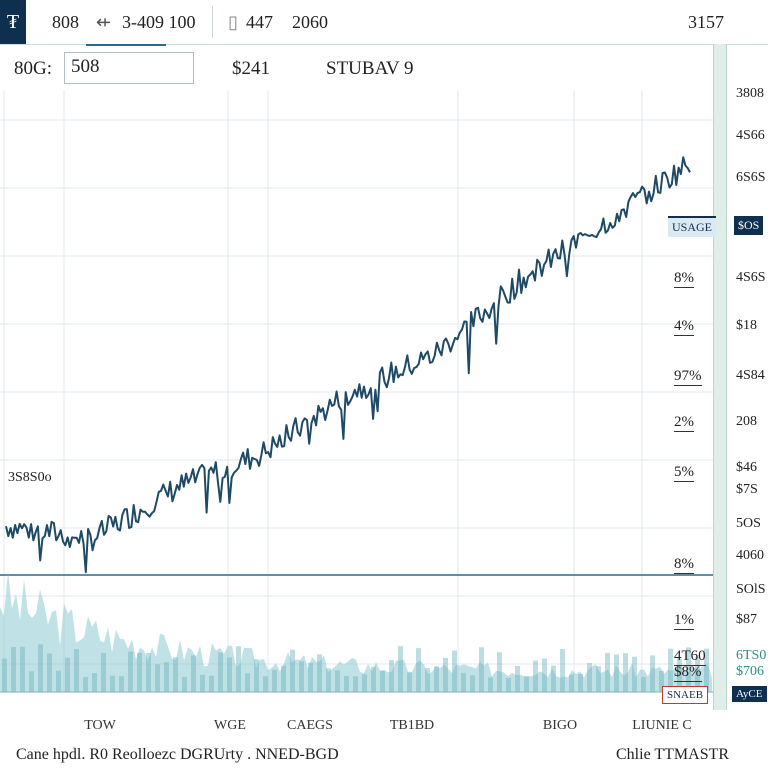  What do you see at coordinates (750, 135) in the screenshot?
I see `right-axis-label: 4S66` at bounding box center [750, 135].